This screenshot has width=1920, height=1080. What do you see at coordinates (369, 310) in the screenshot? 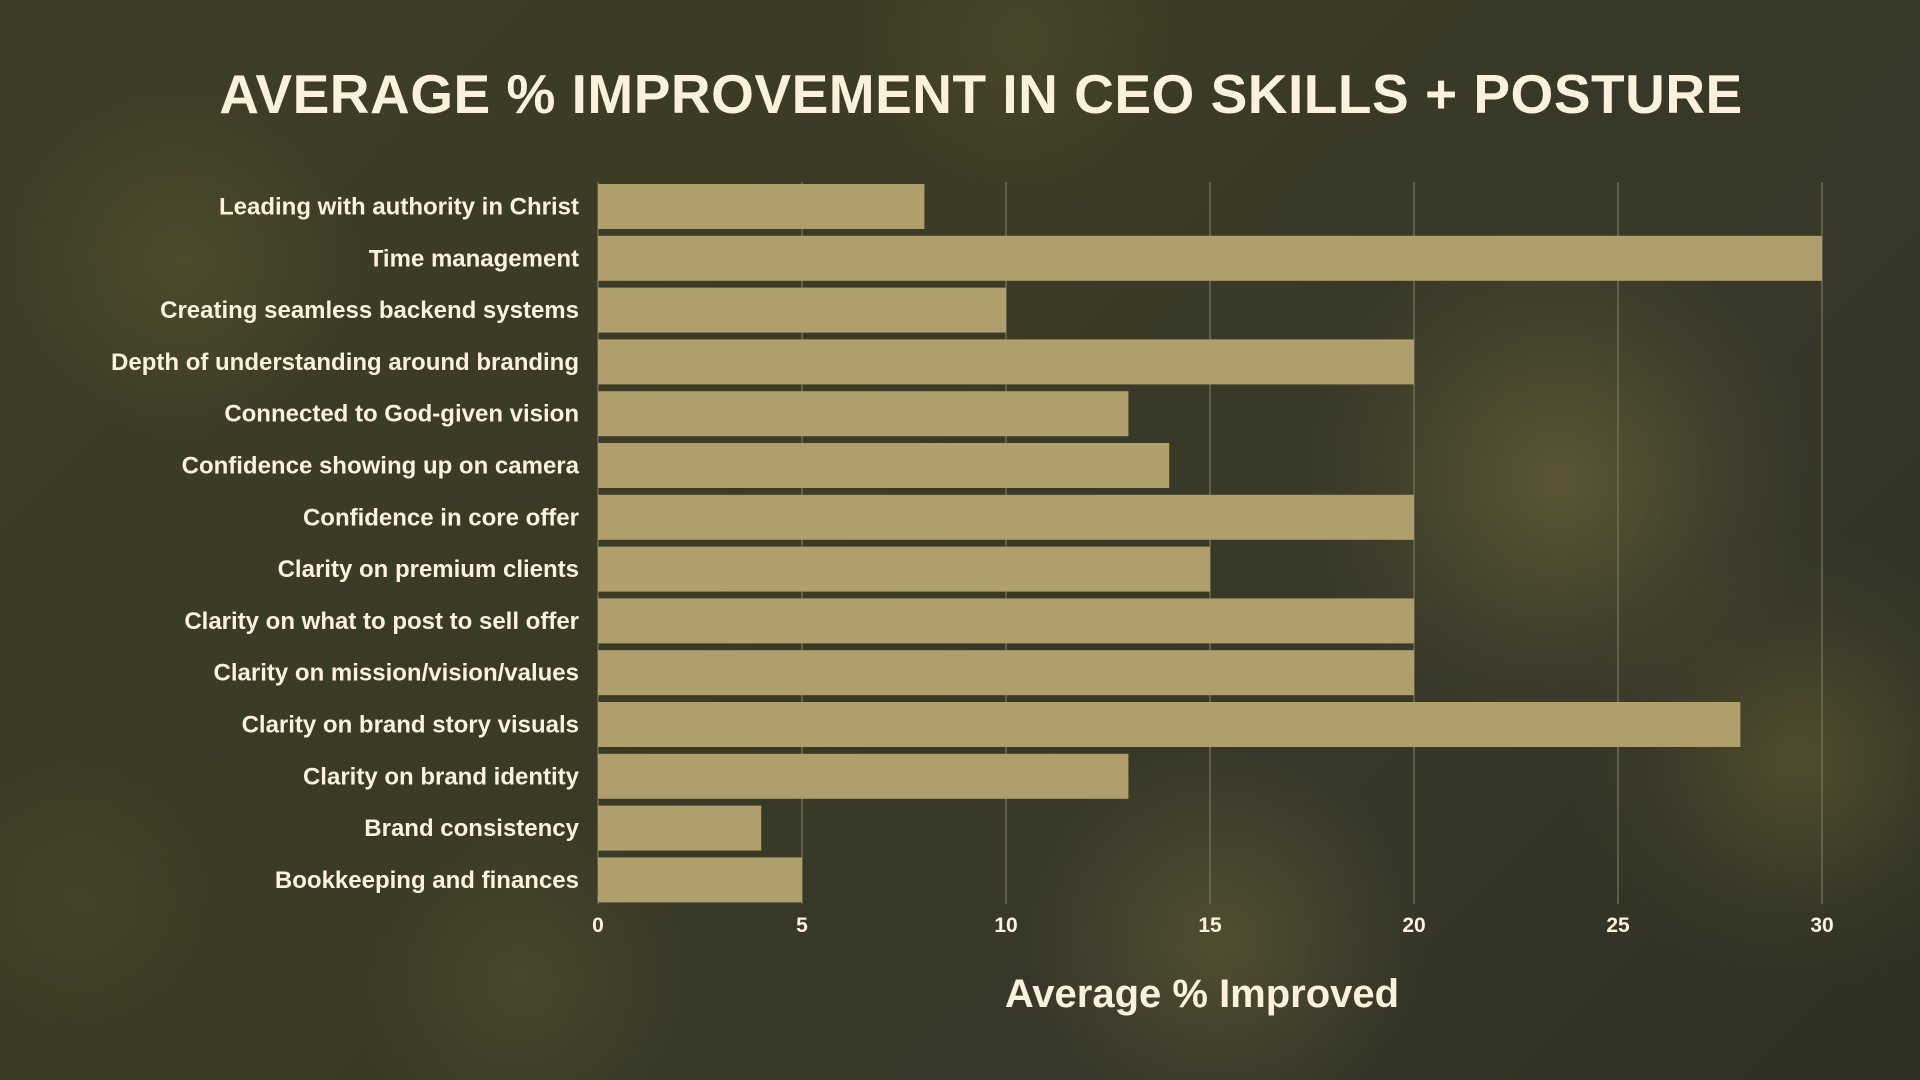
I see `category-label: Creating seamless backend systems` at bounding box center [369, 310].